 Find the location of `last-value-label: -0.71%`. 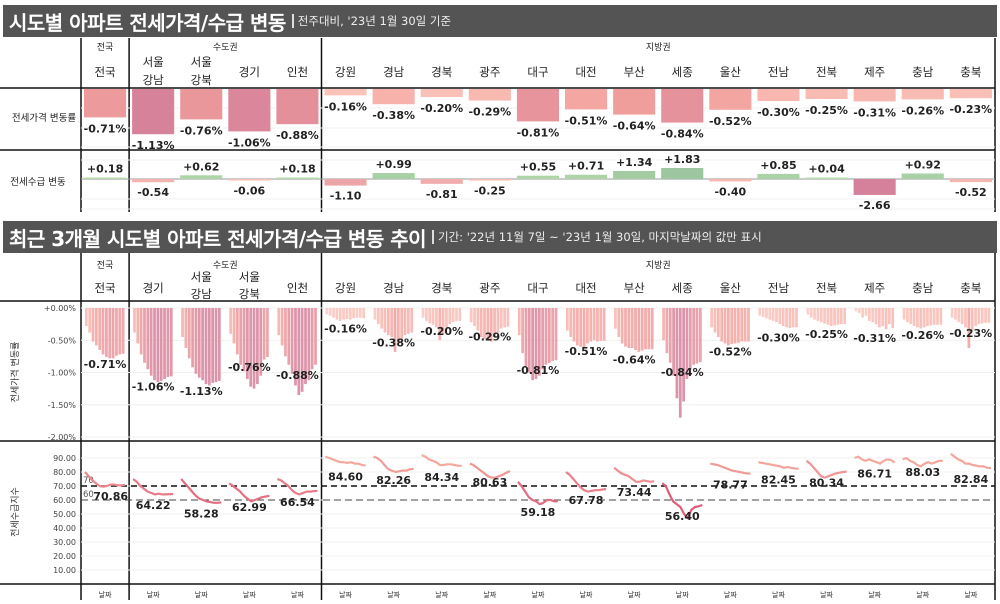

last-value-label: -0.71% is located at coordinates (105, 364).